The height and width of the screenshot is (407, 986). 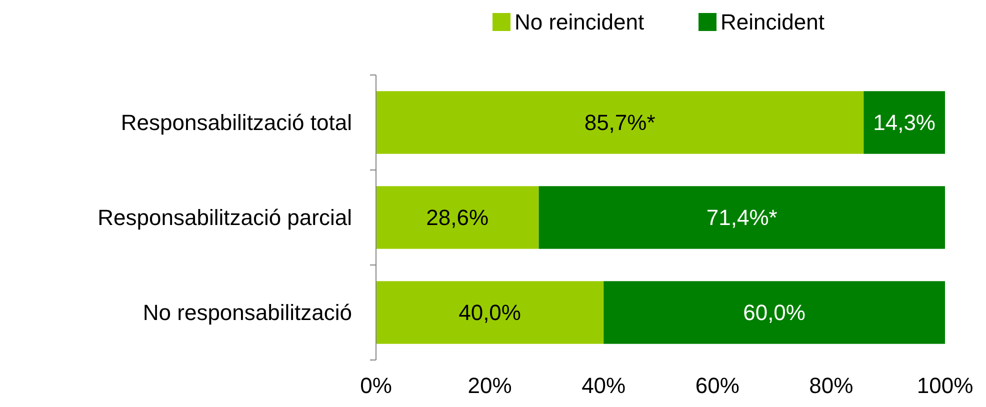 I want to click on y-tick-label: No responsabilització, so click(x=247, y=313).